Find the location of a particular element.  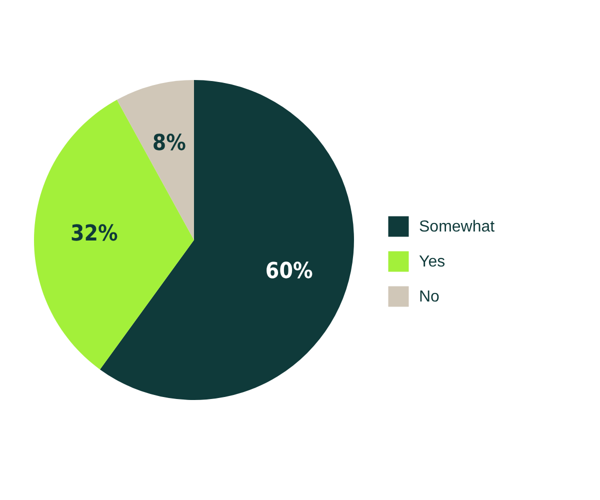

data-label: 8% is located at coordinates (169, 143).